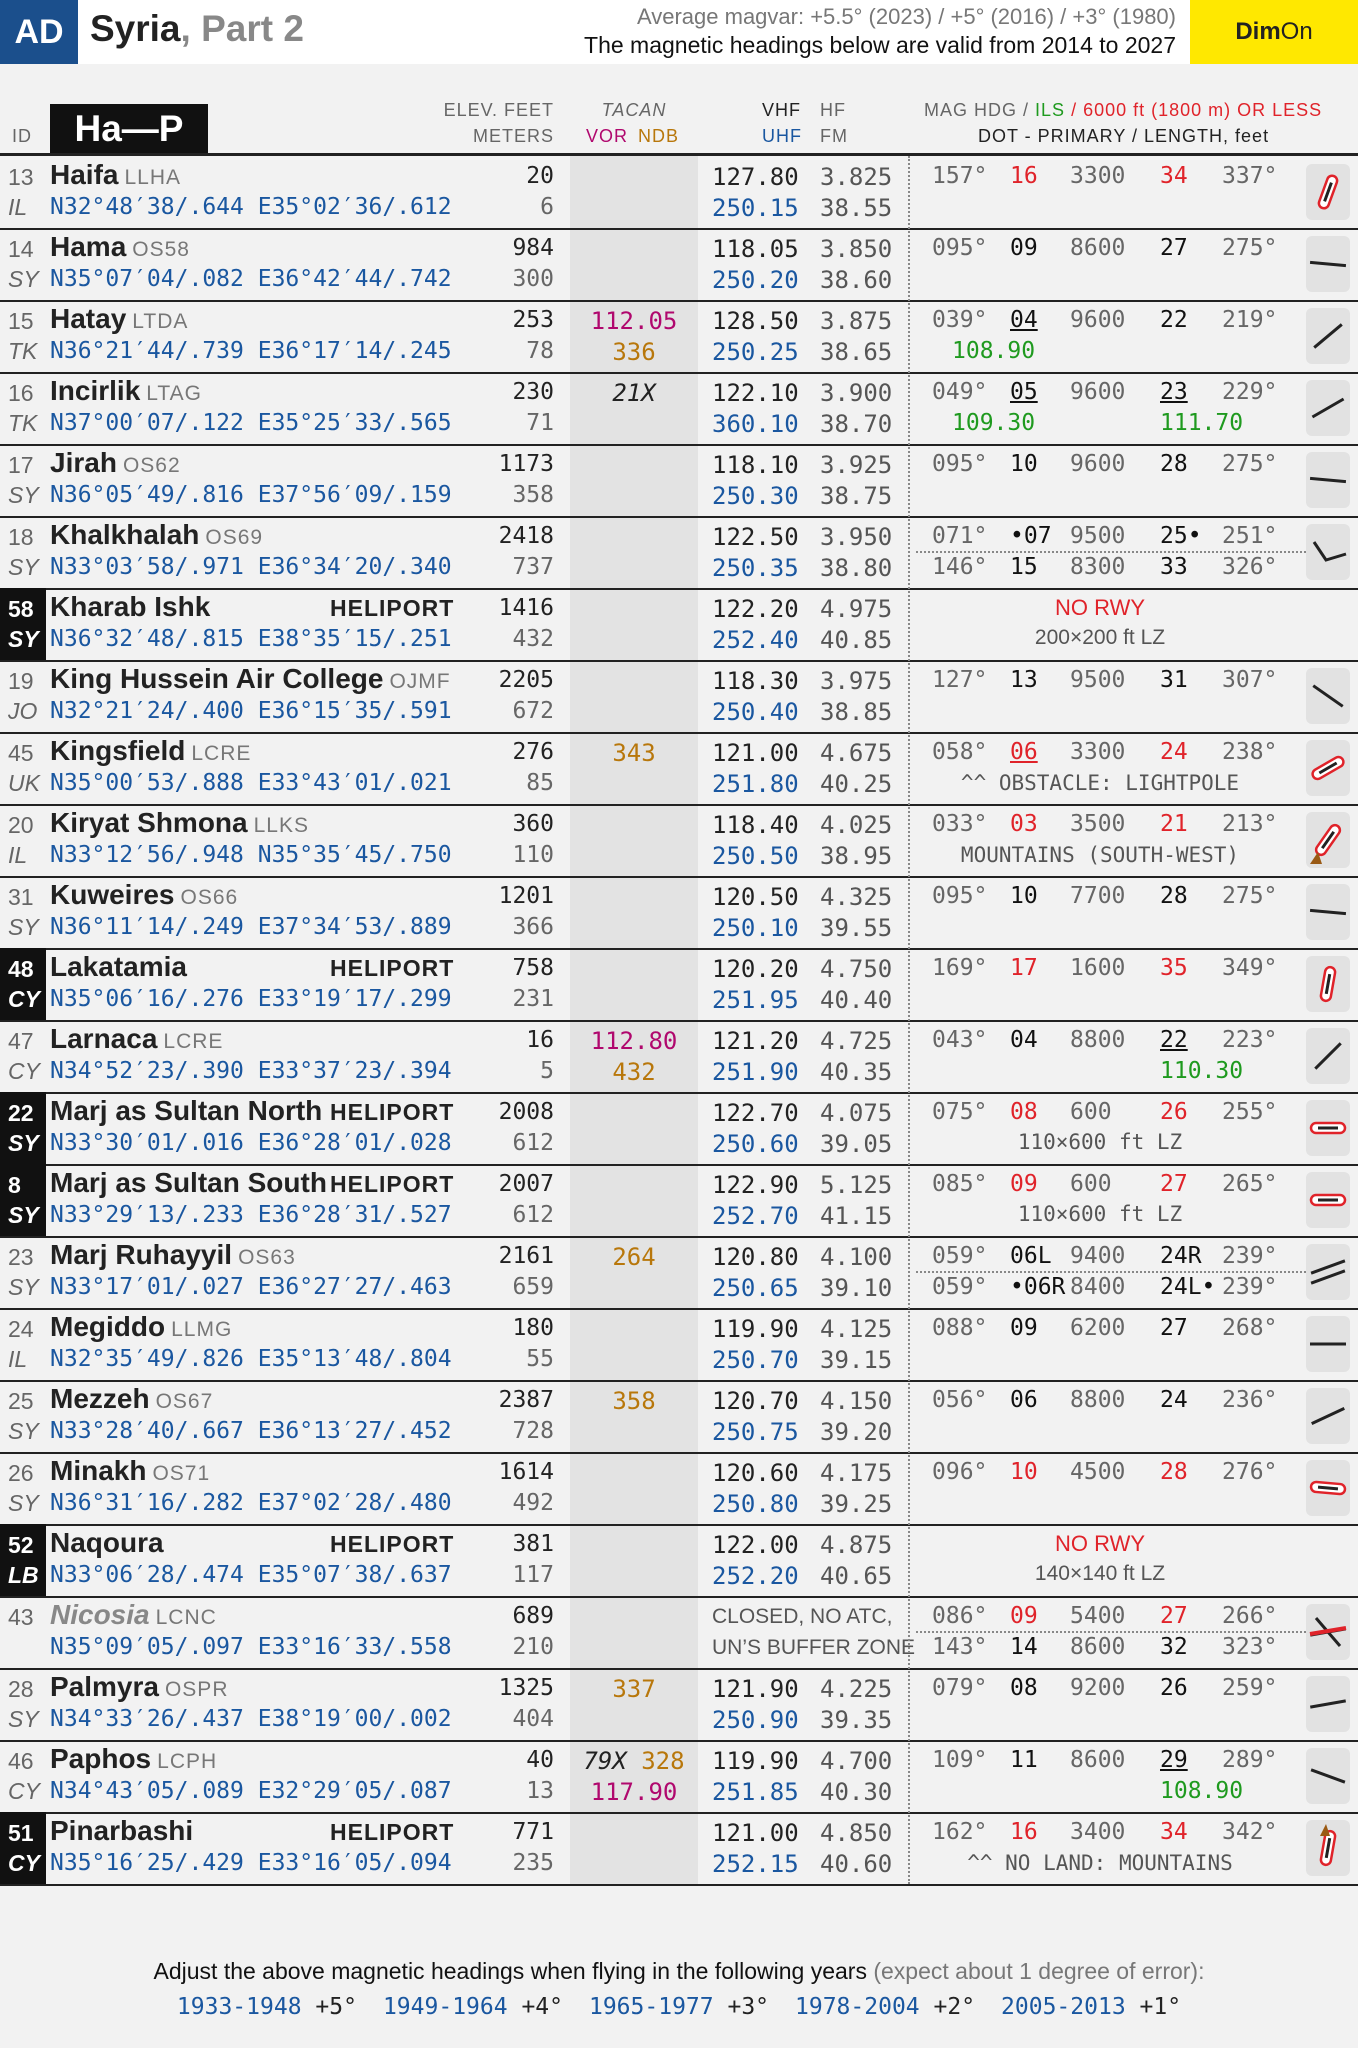 Image resolution: width=1358 pixels, height=2048 pixels. What do you see at coordinates (130, 1471) in the screenshot?
I see `airfield-name: Minakh OS71` at bounding box center [130, 1471].